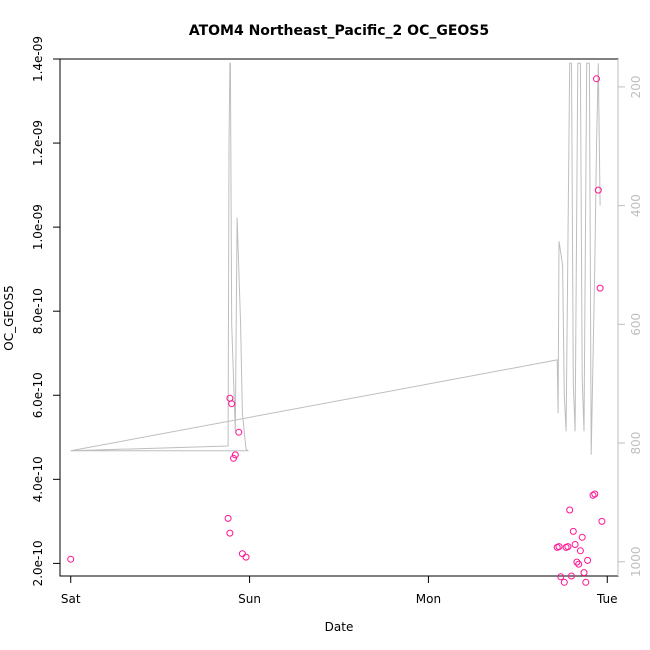 This screenshot has width=650, height=650. What do you see at coordinates (339, 590) in the screenshot?
I see `x-axis: Sat Sun Mon Tue` at bounding box center [339, 590].